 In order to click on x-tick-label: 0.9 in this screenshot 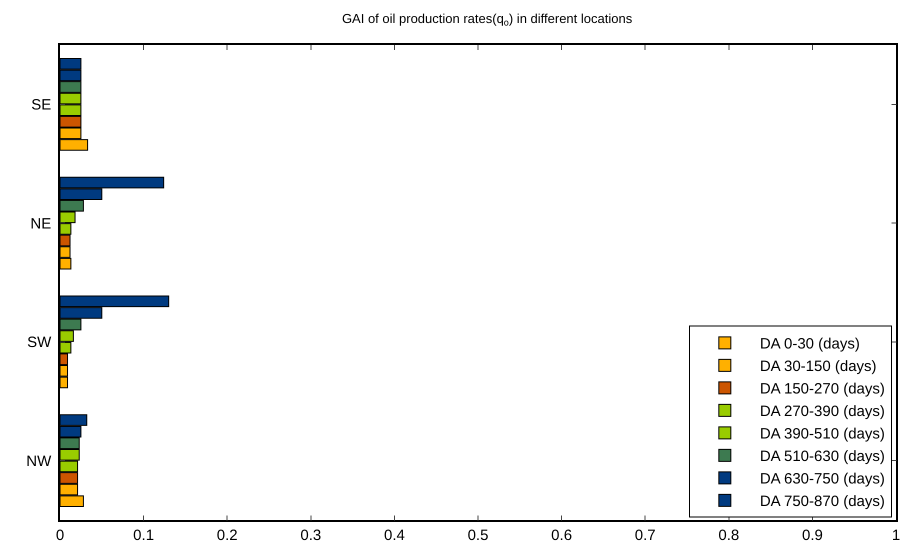, I will do `click(812, 535)`.